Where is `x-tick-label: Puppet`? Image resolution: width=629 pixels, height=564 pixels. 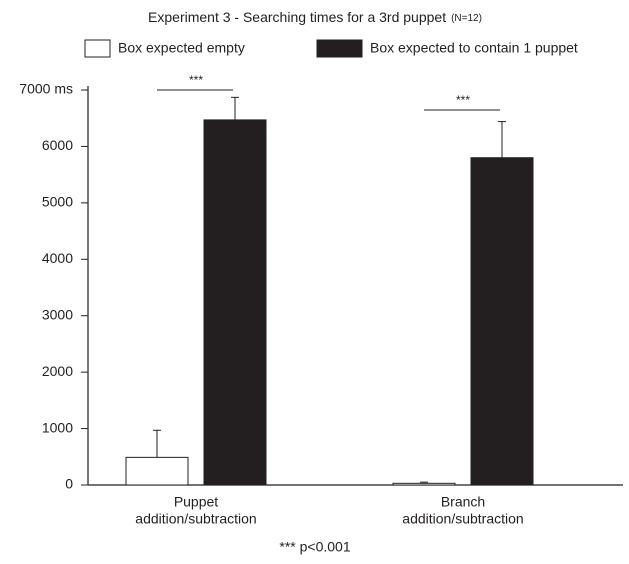
x-tick-label: Puppet is located at coordinates (196, 502).